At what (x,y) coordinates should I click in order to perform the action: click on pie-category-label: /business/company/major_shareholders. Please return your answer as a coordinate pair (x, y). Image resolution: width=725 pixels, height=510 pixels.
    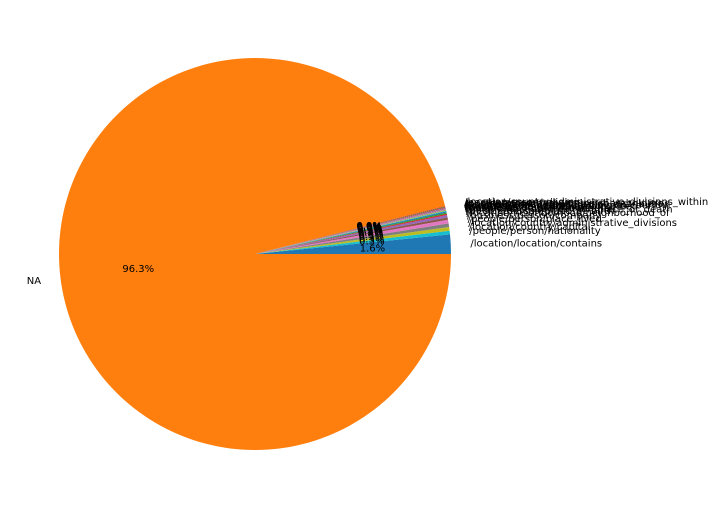
    Looking at the image, I should click on (563, 203).